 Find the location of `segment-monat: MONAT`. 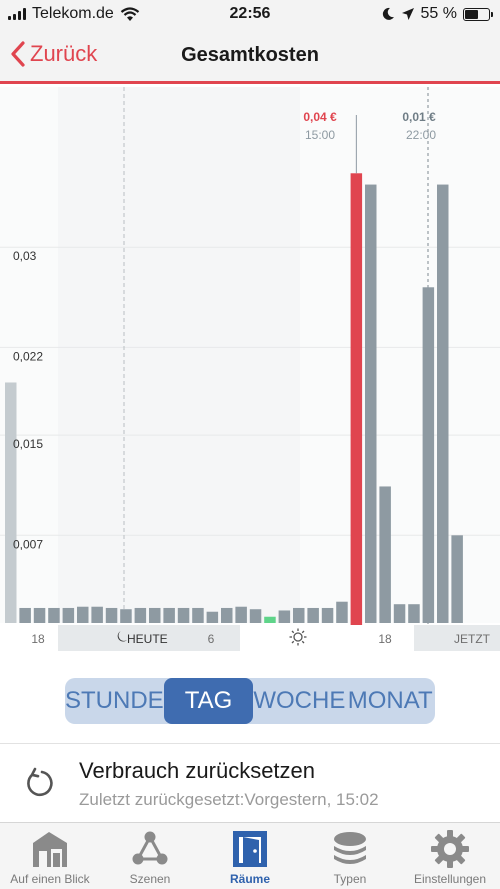

segment-monat: MONAT is located at coordinates (390, 700).